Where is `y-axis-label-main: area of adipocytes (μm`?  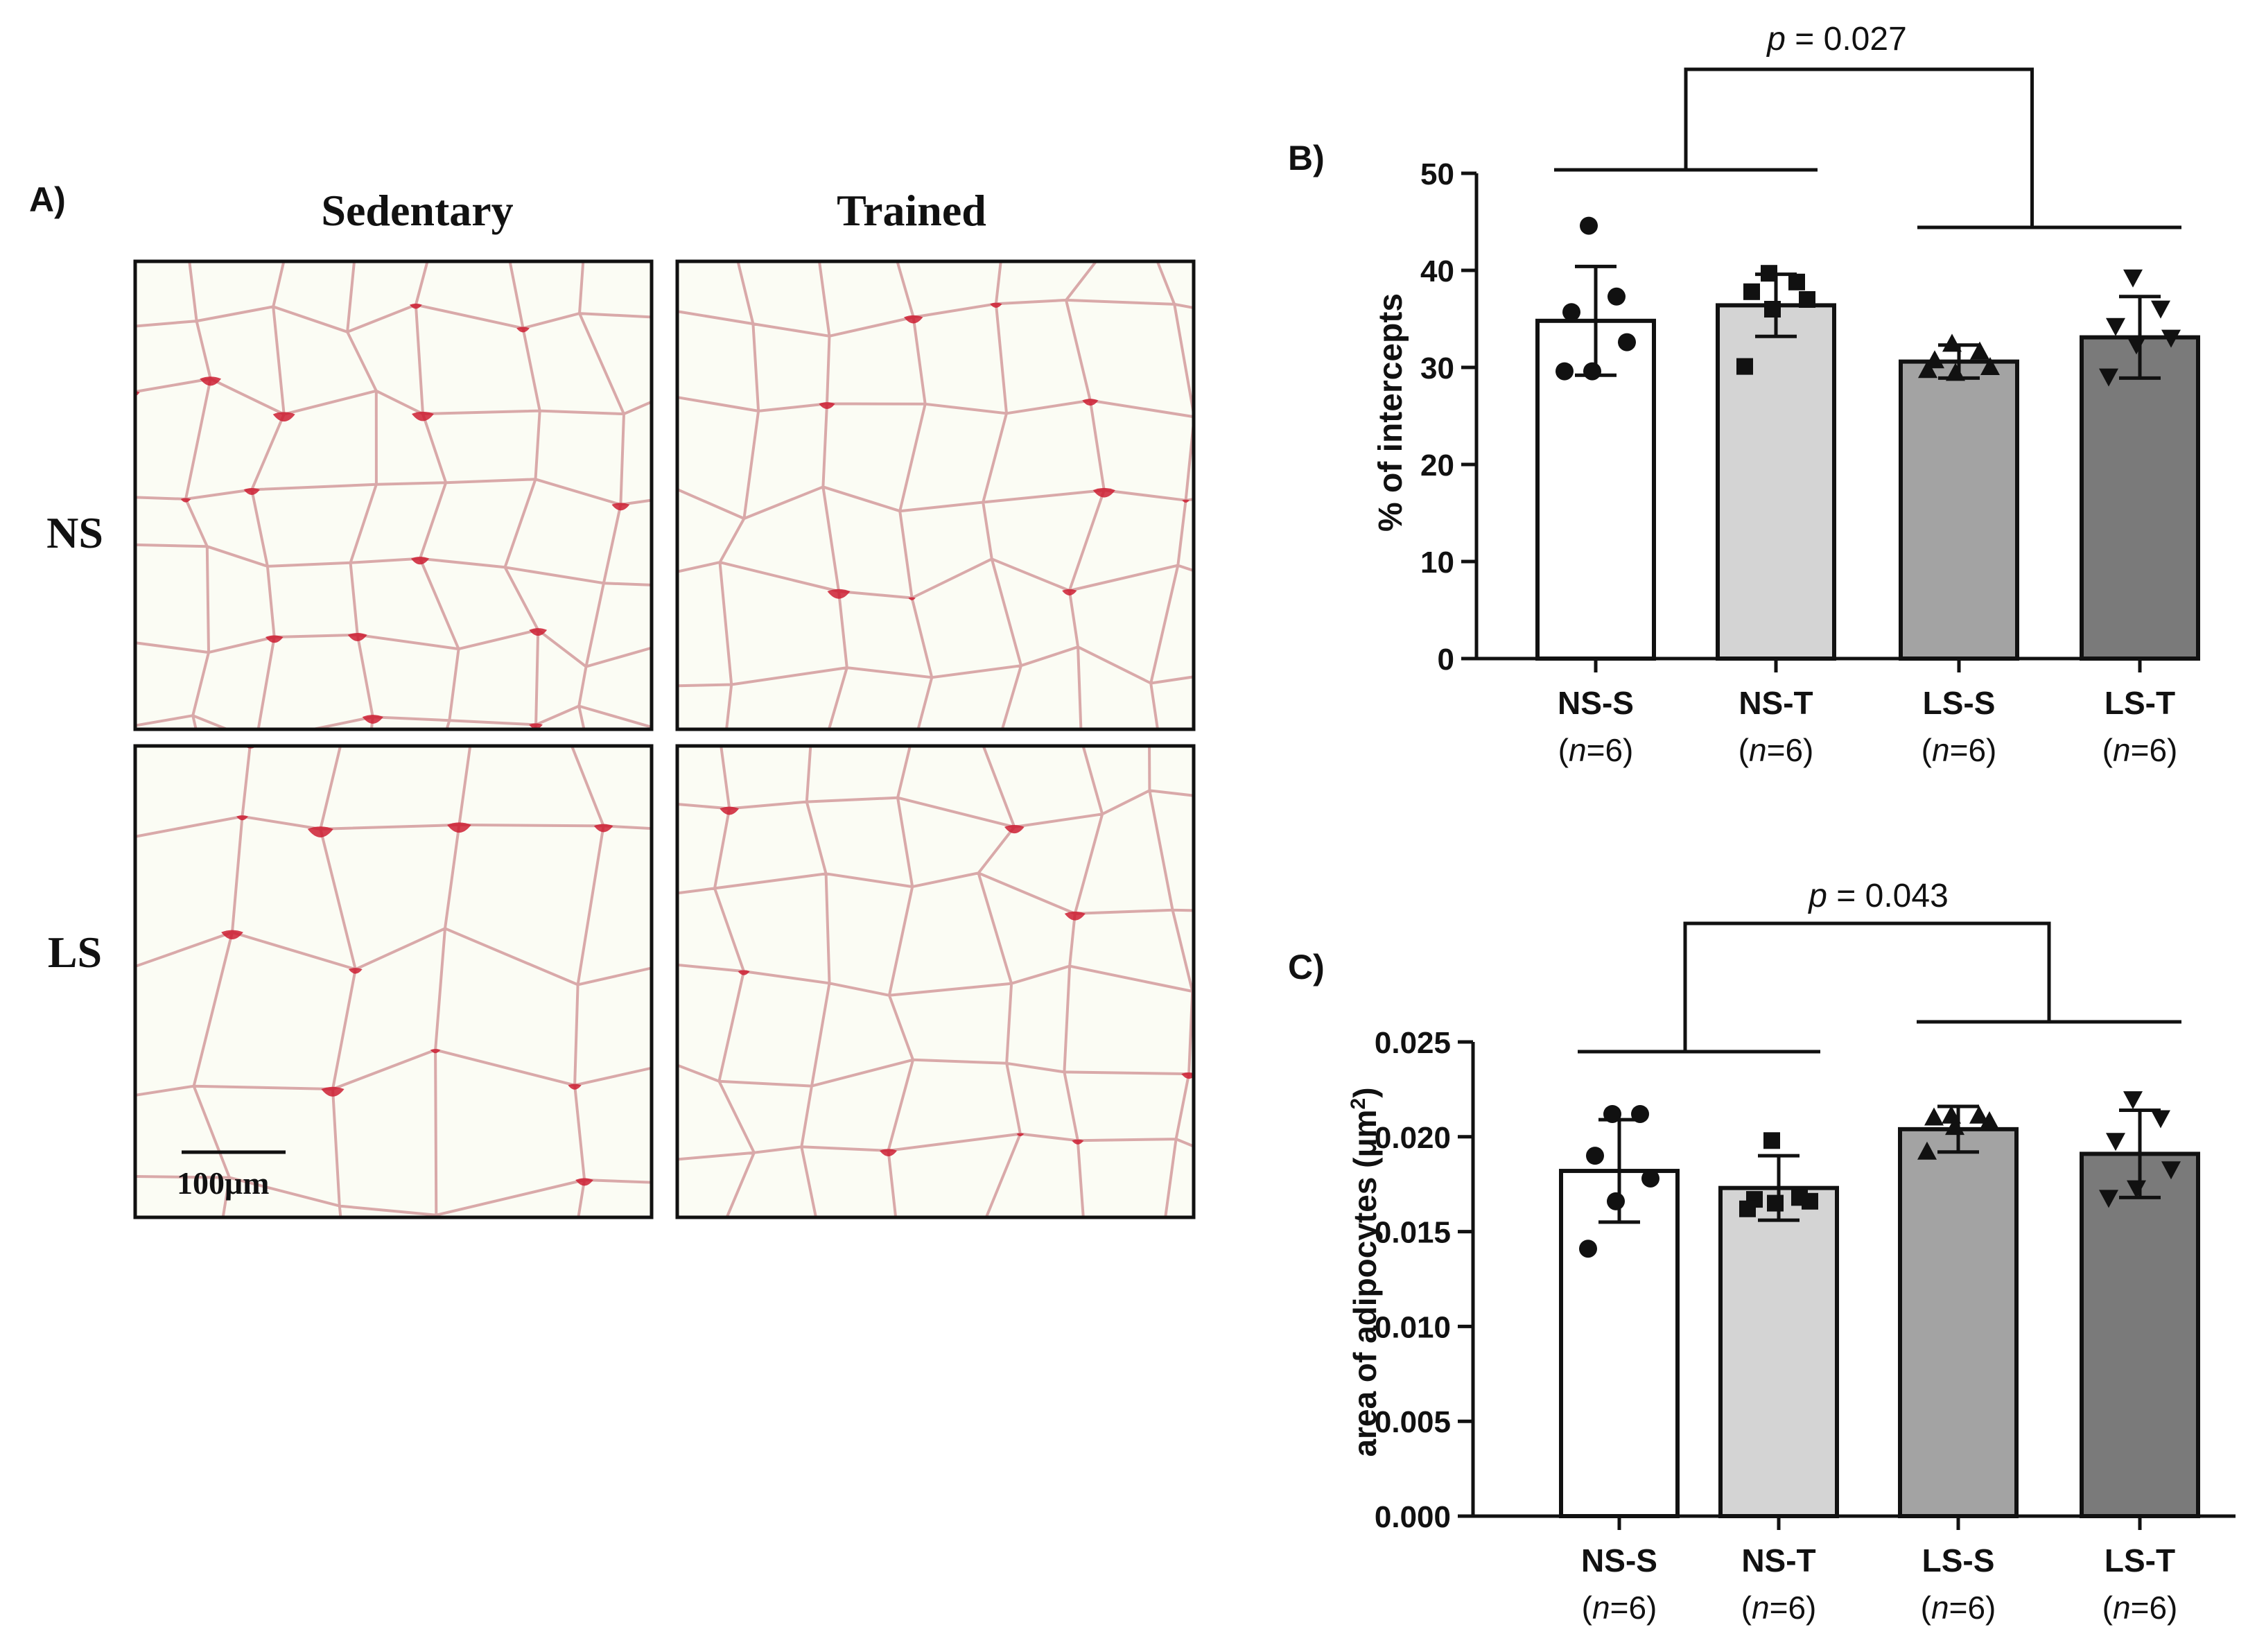 y-axis-label-main: area of adipocytes (μm is located at coordinates (1365, 1283).